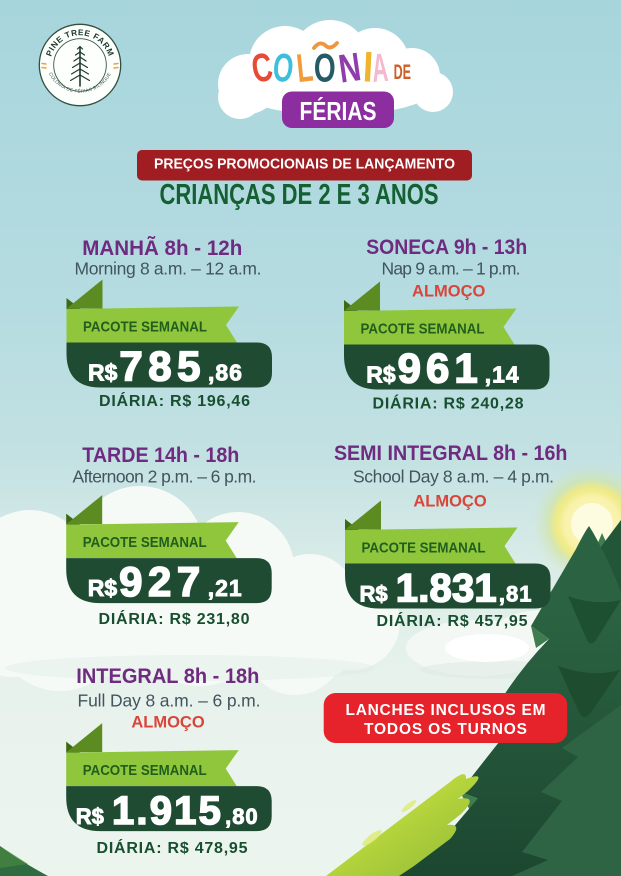  What do you see at coordinates (304, 68) in the screenshot?
I see `svg-text: L` at bounding box center [304, 68].